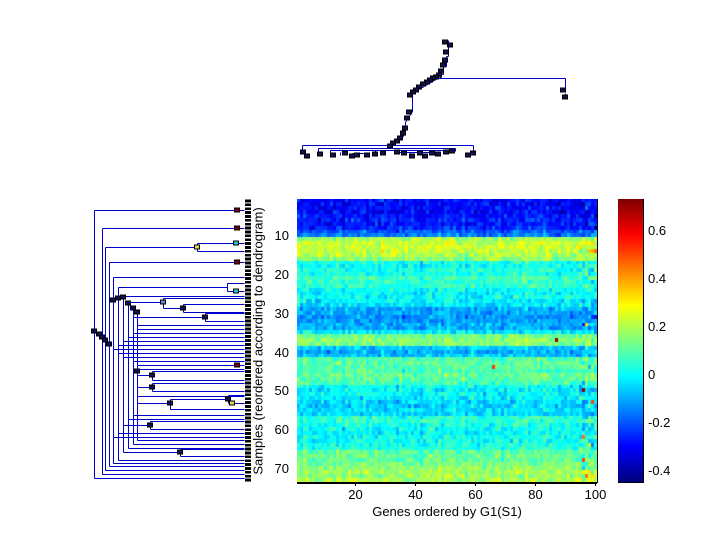 The image size is (720, 540). I want to click on colorbar-tick-label: -0.4, so click(659, 470).